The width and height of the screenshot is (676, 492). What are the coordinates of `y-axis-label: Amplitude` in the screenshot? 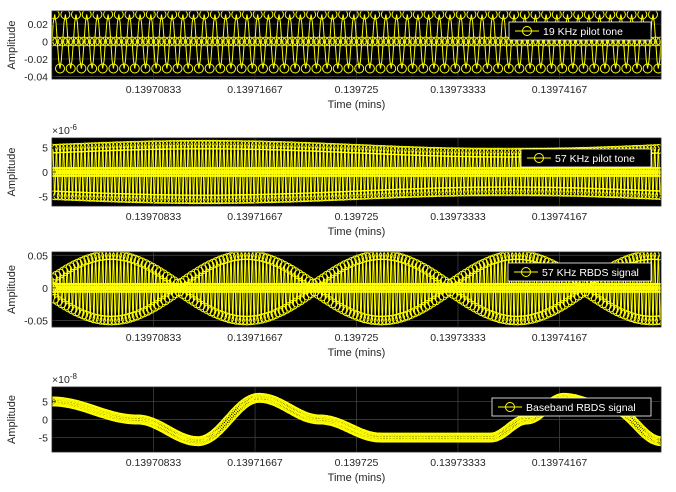 It's located at (12, 289).